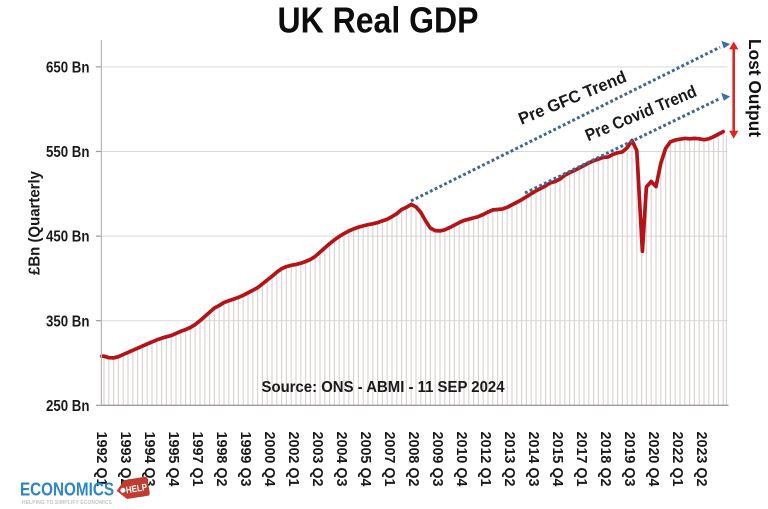 The height and width of the screenshot is (509, 768). I want to click on svg-text: 1999 Q3, so click(245, 459).